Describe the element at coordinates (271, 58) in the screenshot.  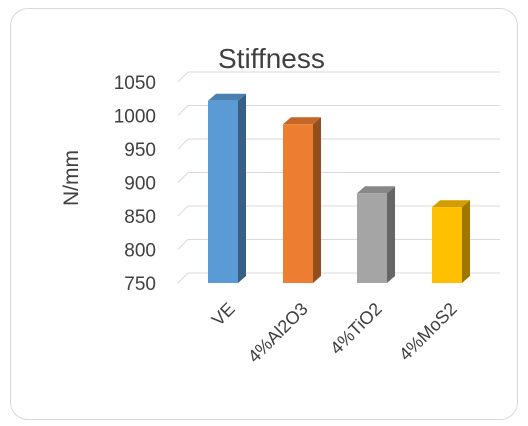
I see `chart-title: Stiffness` at that location.